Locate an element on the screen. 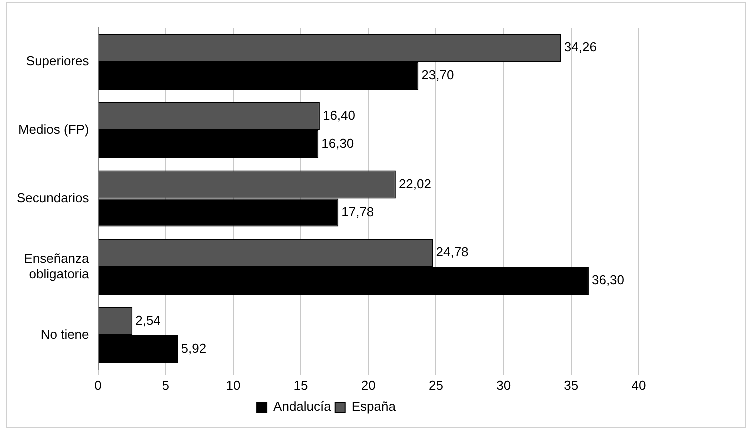  legend-label: Andalucía is located at coordinates (303, 406).